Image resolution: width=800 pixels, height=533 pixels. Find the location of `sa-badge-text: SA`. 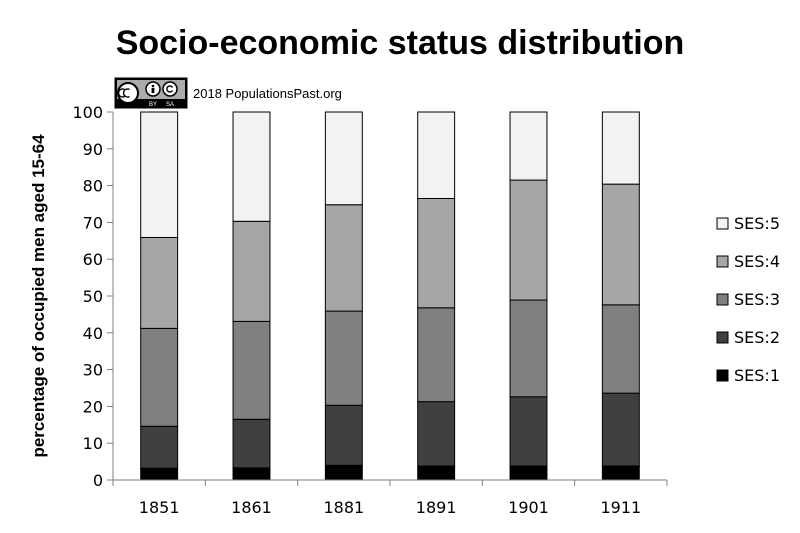

sa-badge-text: SA is located at coordinates (170, 105).